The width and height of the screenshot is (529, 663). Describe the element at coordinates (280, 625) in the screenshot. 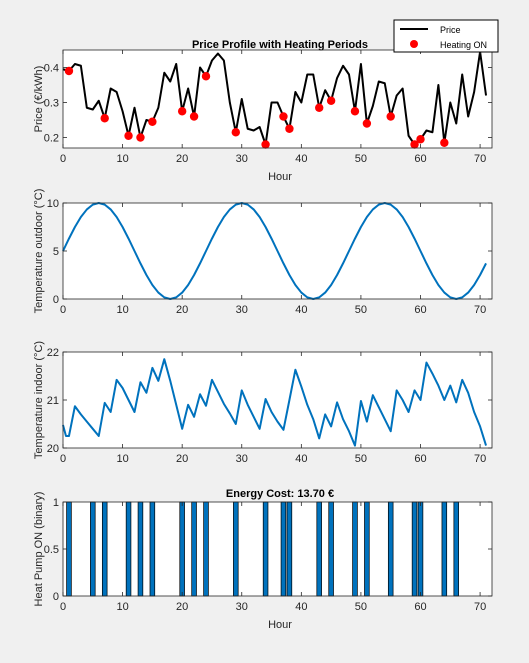

I see `heat-pump-x-axis-label: Hour` at that location.